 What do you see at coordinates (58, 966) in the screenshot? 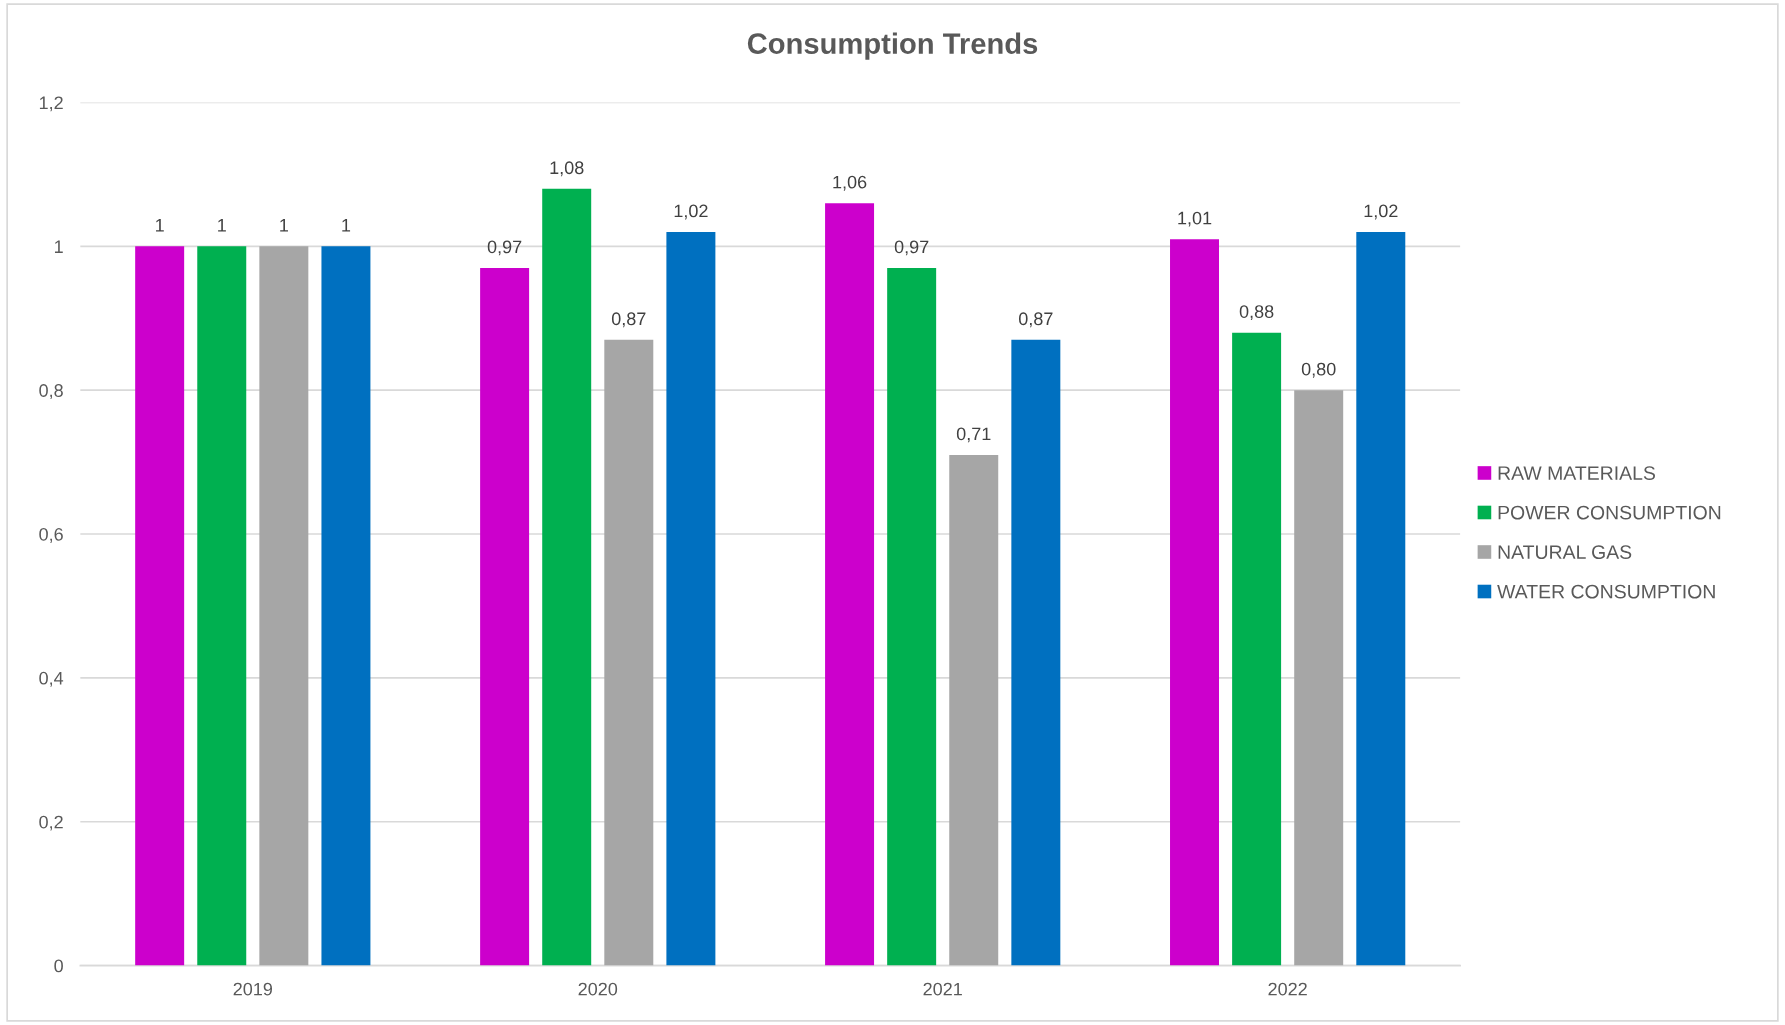
I see `y-tick-label: 0` at bounding box center [58, 966].